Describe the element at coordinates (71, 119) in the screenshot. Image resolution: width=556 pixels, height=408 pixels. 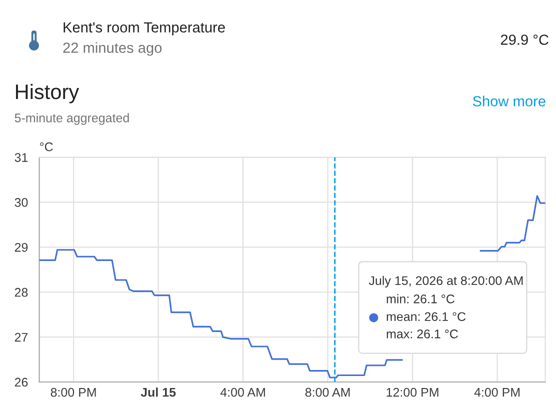
I see `chart-subtitle: 5-minute aggregated` at that location.